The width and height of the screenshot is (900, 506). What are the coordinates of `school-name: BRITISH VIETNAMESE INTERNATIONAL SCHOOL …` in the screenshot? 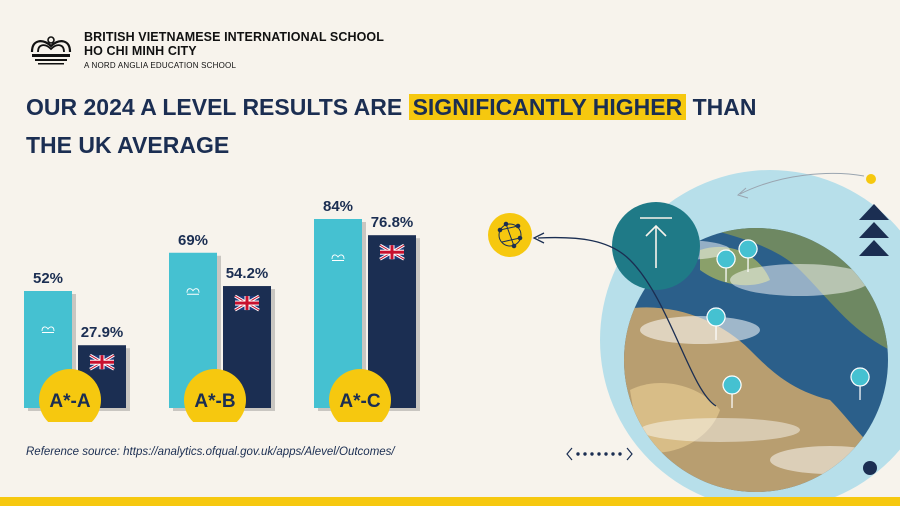 It's located at (234, 50).